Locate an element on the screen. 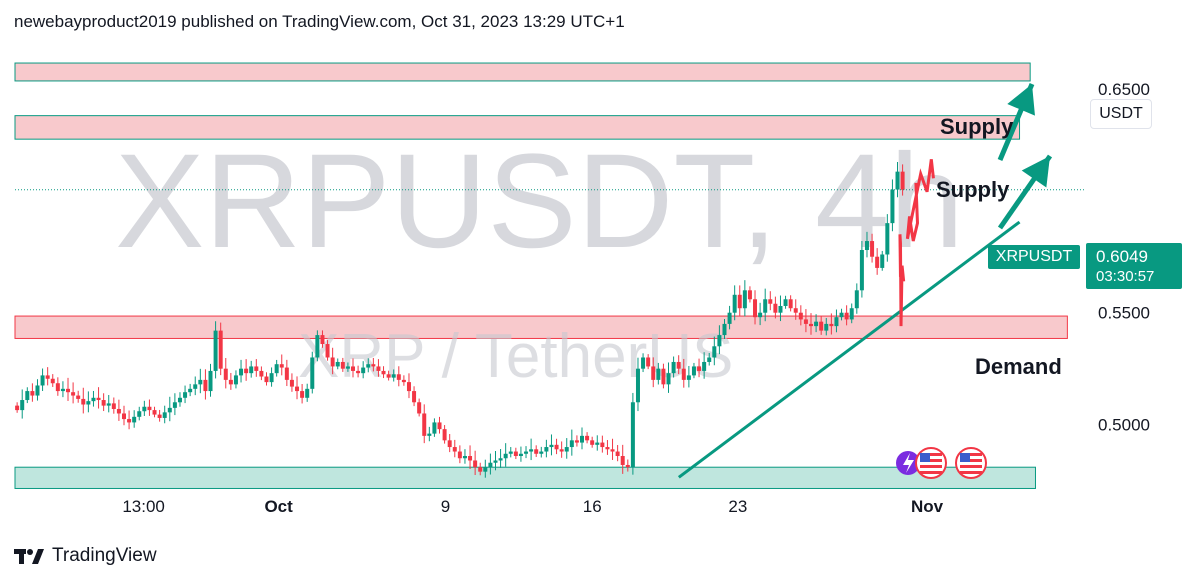 This screenshot has height=582, width=1200. y-tick-label: 0.5000 is located at coordinates (1124, 425).